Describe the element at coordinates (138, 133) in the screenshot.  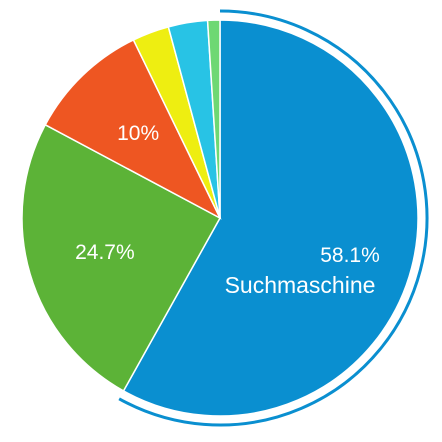
I see `slice-label-2: 10%` at that location.